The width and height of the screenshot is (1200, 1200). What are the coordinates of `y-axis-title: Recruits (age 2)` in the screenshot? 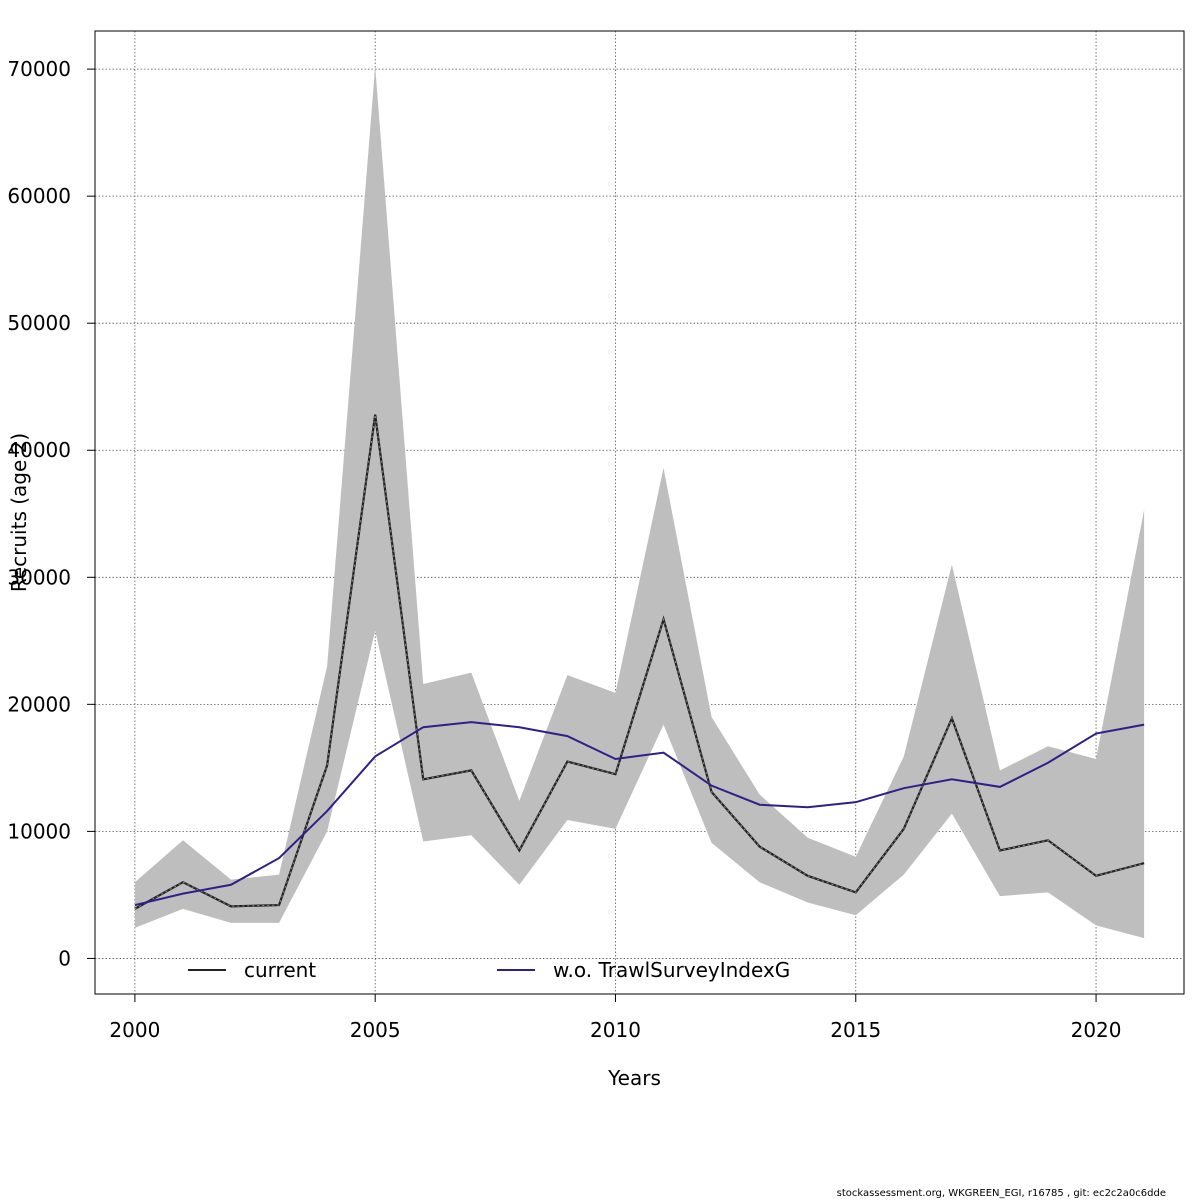 It's located at (19, 512).